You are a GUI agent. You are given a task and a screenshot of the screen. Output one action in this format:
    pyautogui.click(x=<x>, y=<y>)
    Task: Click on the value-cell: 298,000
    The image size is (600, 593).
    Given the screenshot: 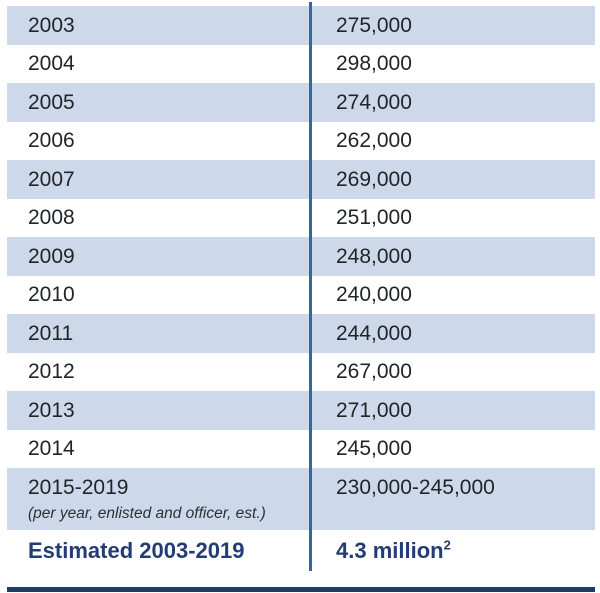 What is the action you would take?
    pyautogui.click(x=452, y=63)
    